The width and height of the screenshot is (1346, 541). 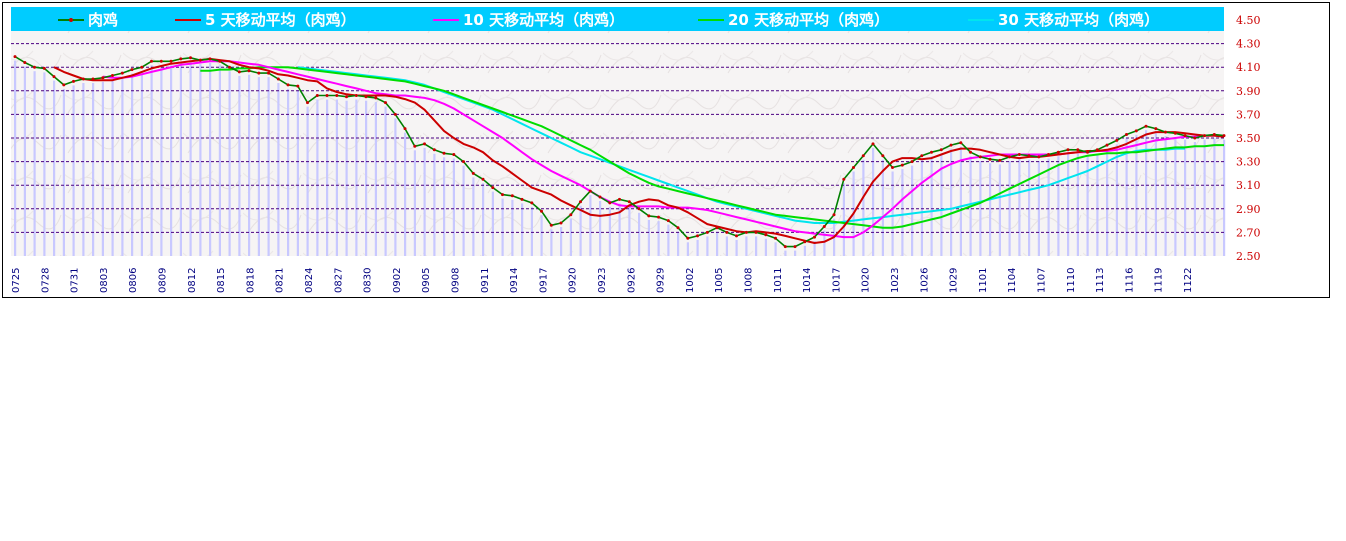 I want to click on y-tick-label: 4.10, so click(x=1248, y=67).